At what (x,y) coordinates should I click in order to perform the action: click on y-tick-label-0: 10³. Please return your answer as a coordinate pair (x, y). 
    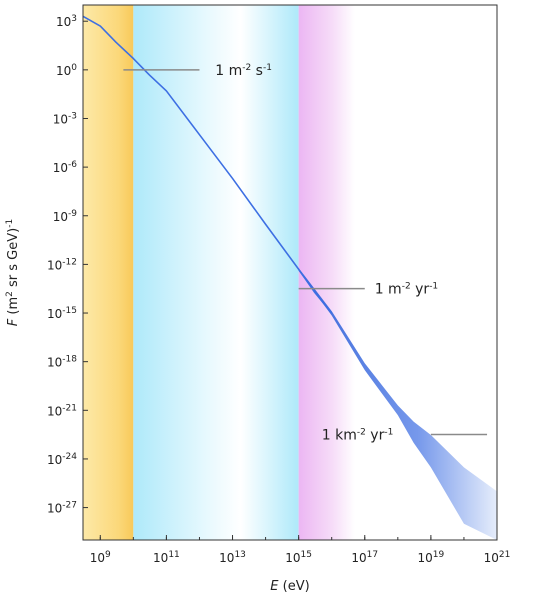
    Looking at the image, I should click on (66, 21).